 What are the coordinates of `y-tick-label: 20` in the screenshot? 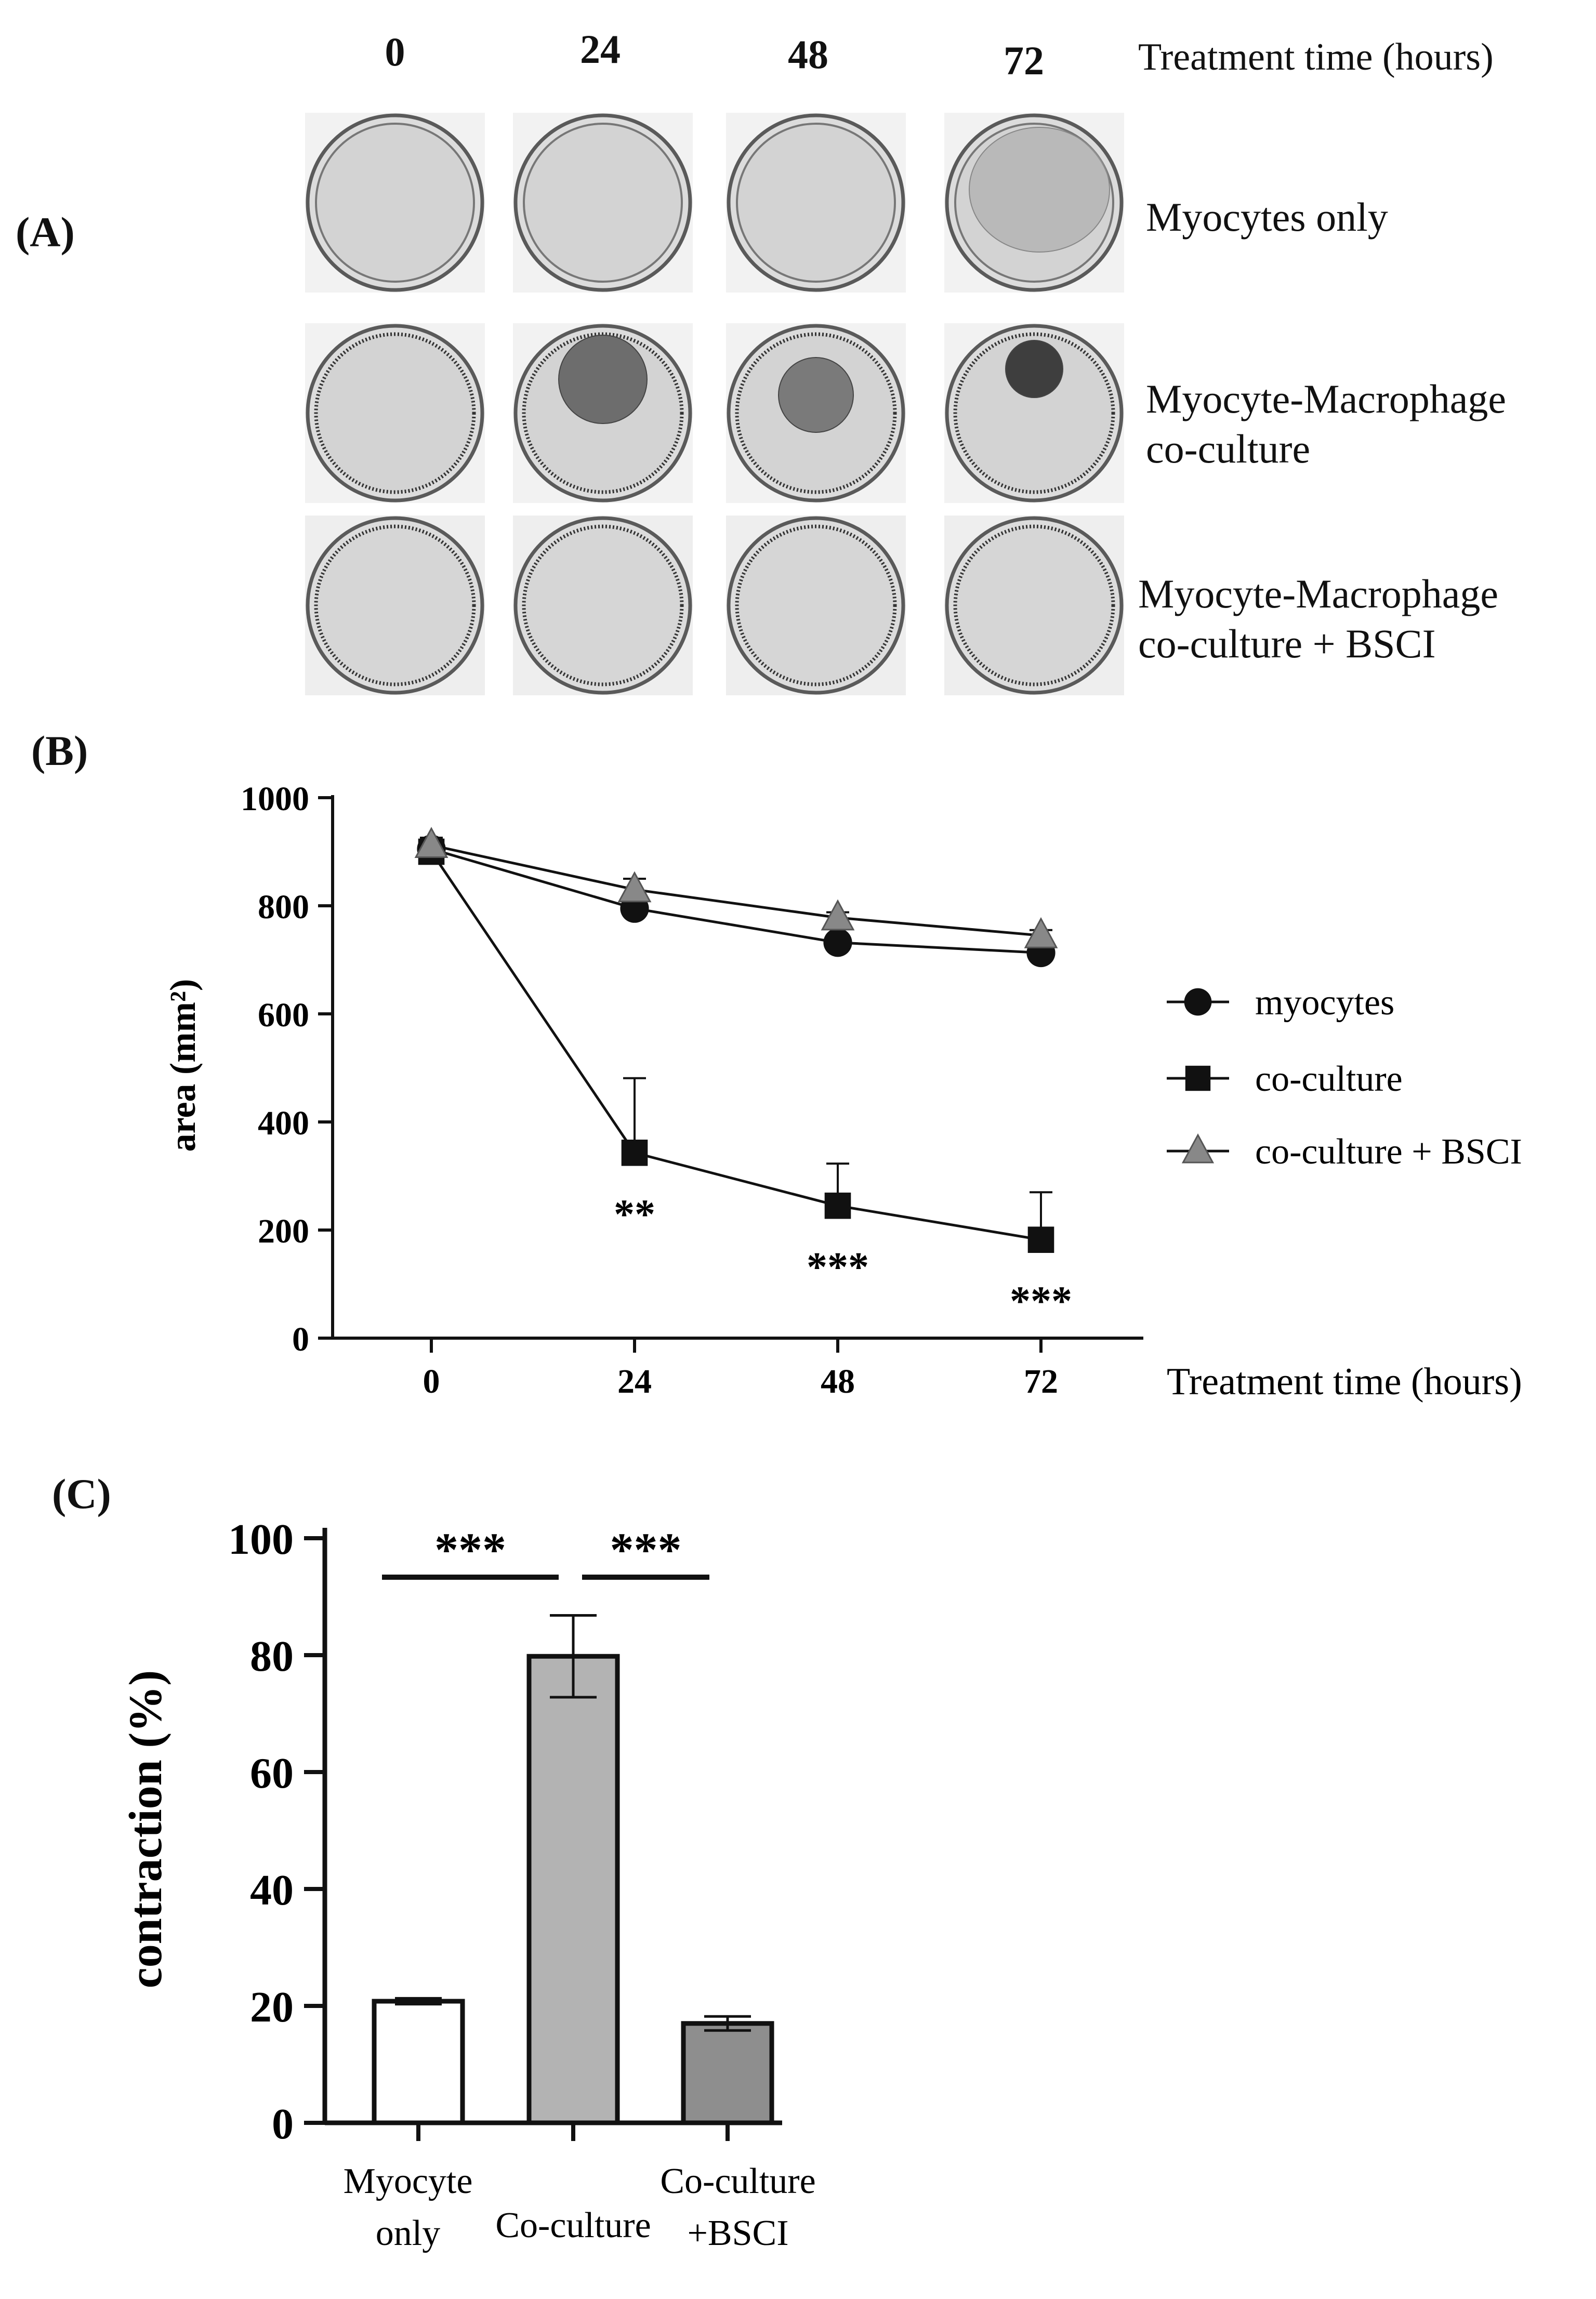 It's located at (272, 2007).